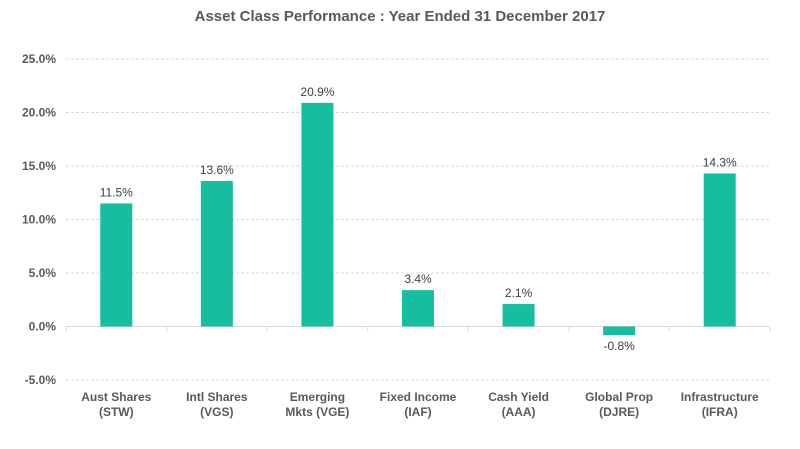 The image size is (800, 449). What do you see at coordinates (43, 273) in the screenshot?
I see `y-tick-label: 5.0%` at bounding box center [43, 273].